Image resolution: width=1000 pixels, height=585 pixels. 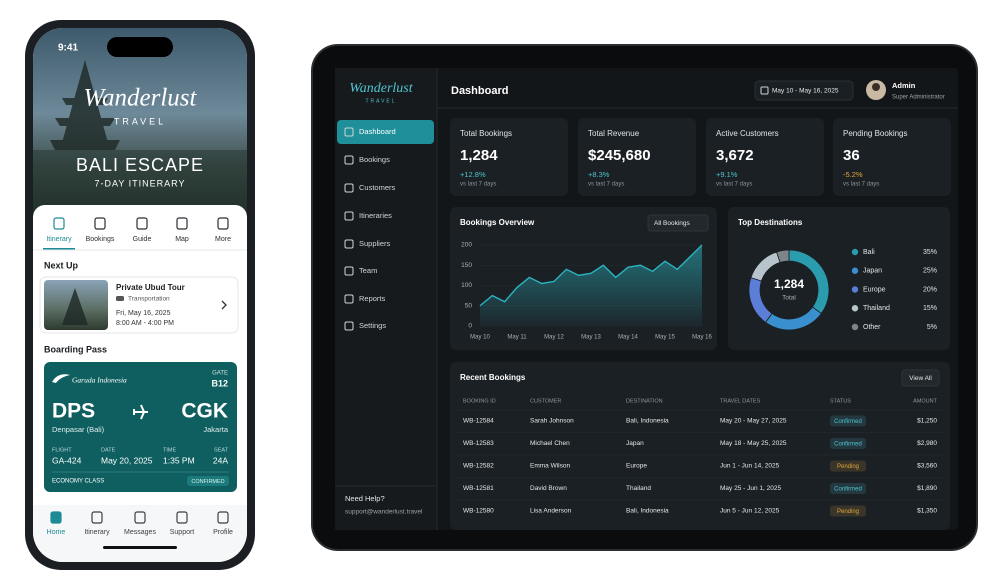 I want to click on field-label: FLIGHT, so click(x=62, y=450).